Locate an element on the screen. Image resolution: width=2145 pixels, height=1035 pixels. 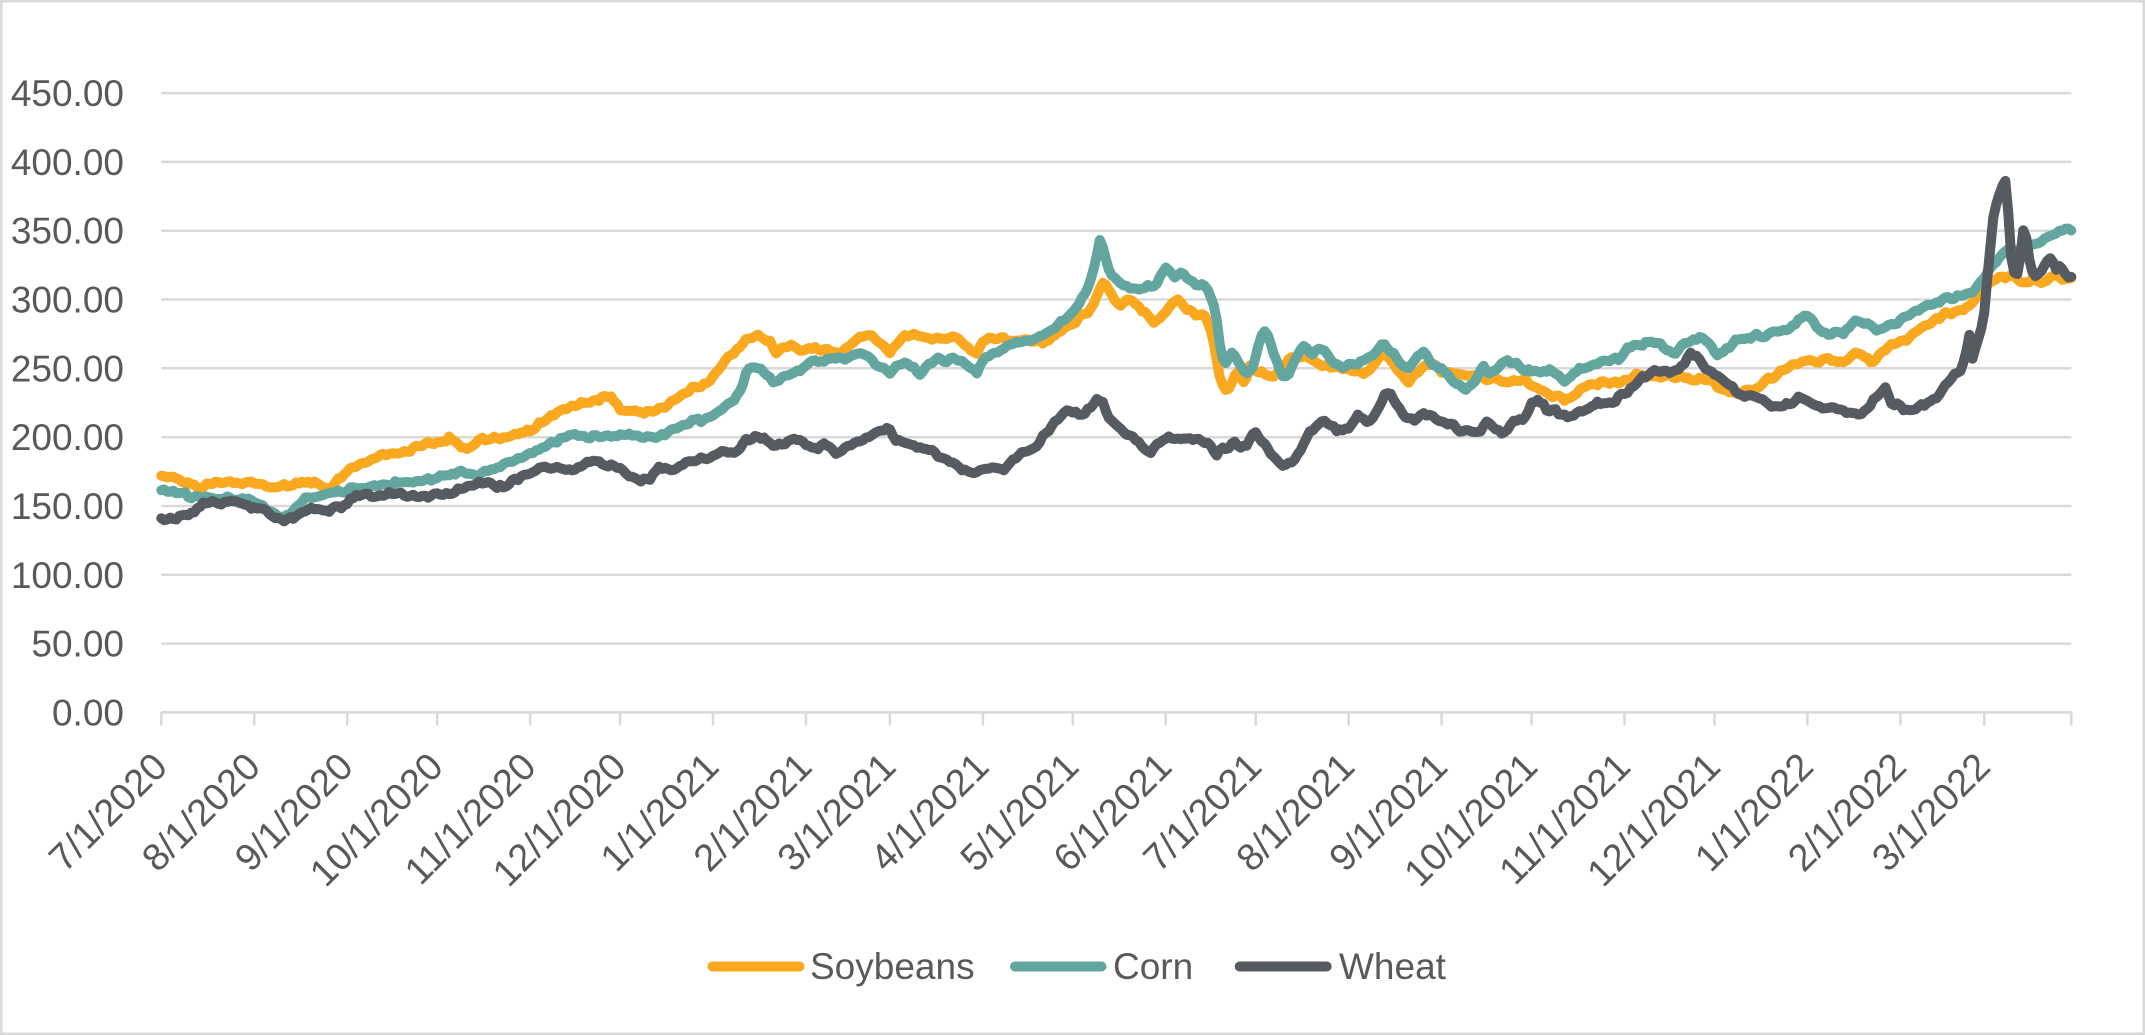
svg-text: 450.00 is located at coordinates (67, 93).